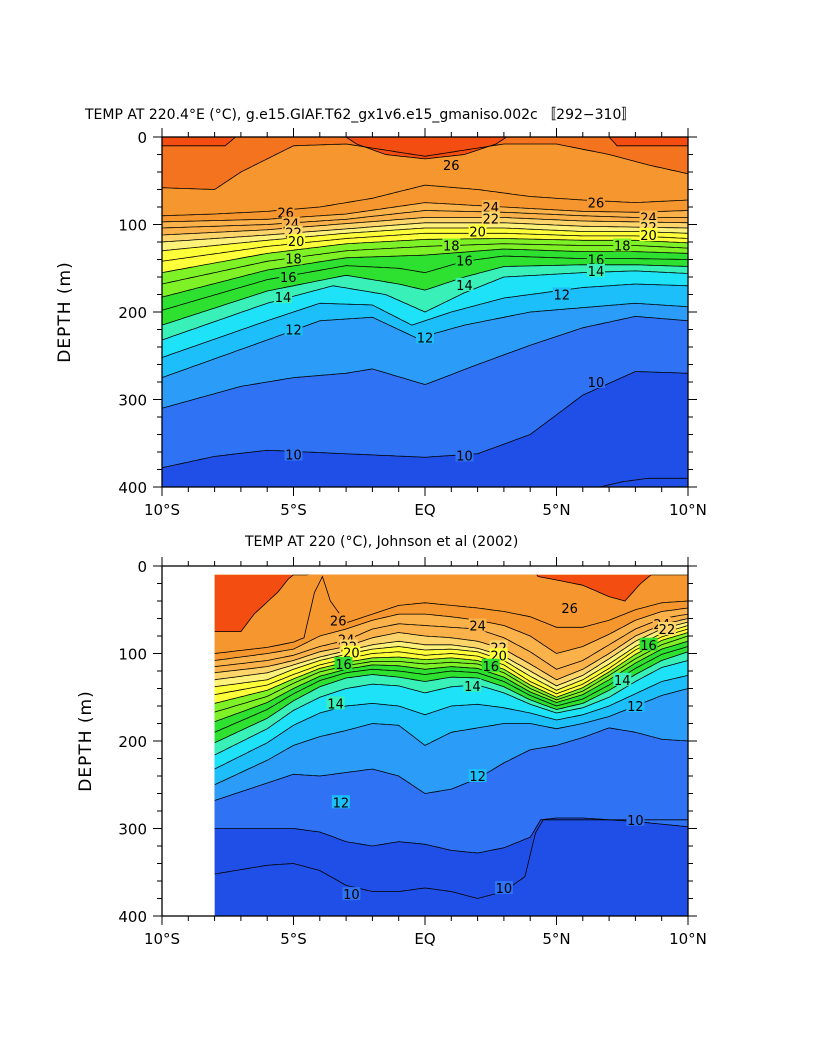  I want to click on y-tick-label: 400, so click(132, 488).